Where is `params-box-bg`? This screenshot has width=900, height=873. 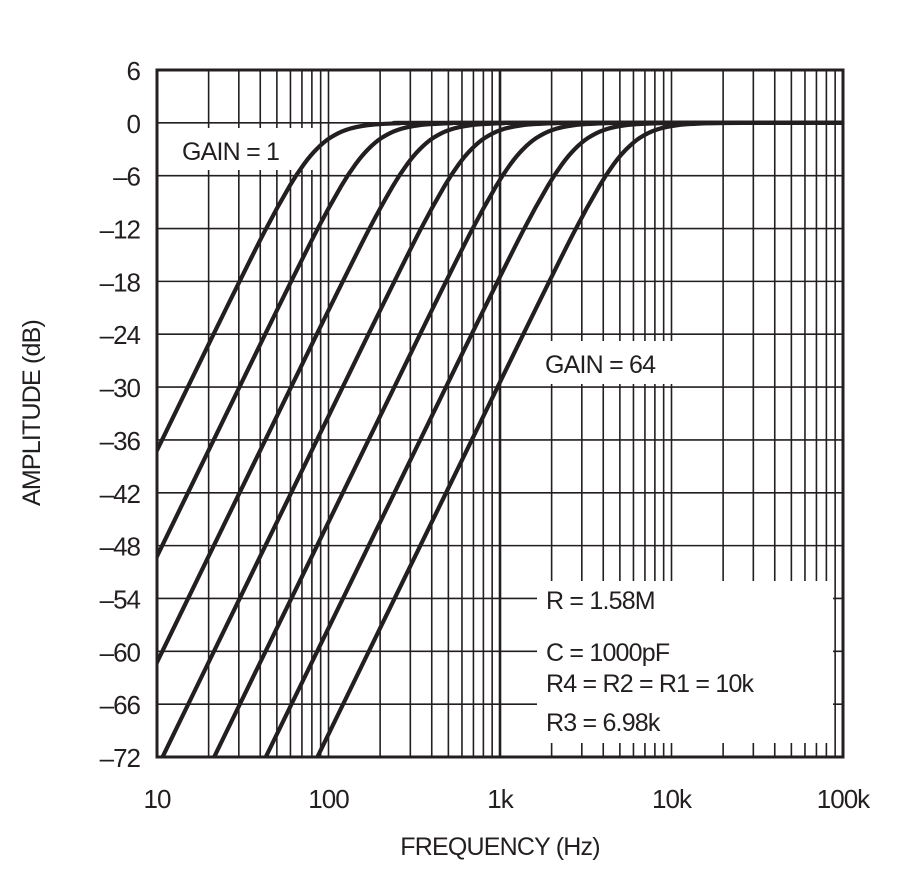
params-box-bg is located at coordinates (685, 662).